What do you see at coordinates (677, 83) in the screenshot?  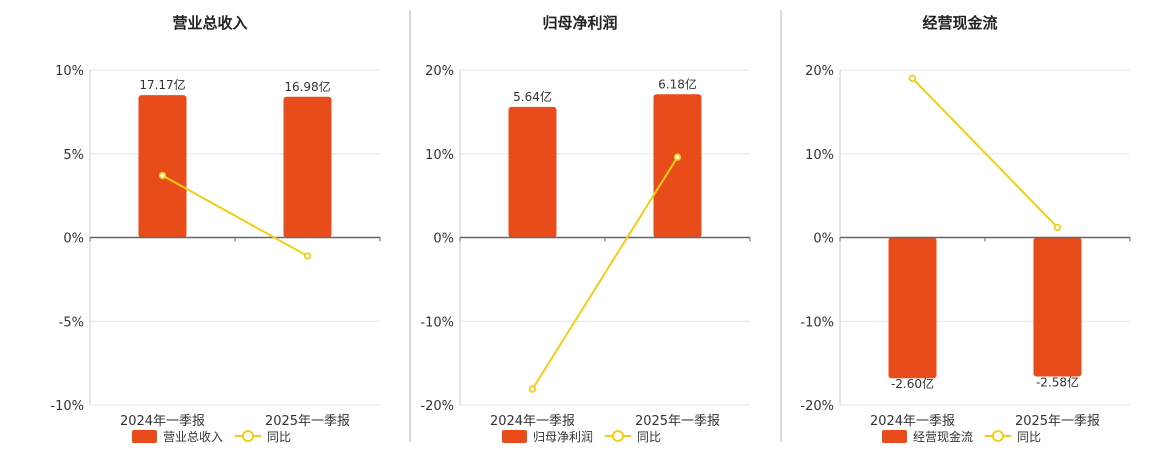 I see `bar-data-label: 6.18亿` at bounding box center [677, 83].